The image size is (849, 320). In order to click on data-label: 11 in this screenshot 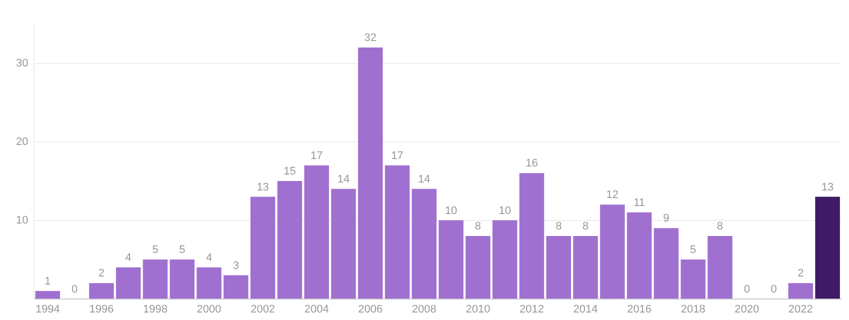, I will do `click(640, 202)`.